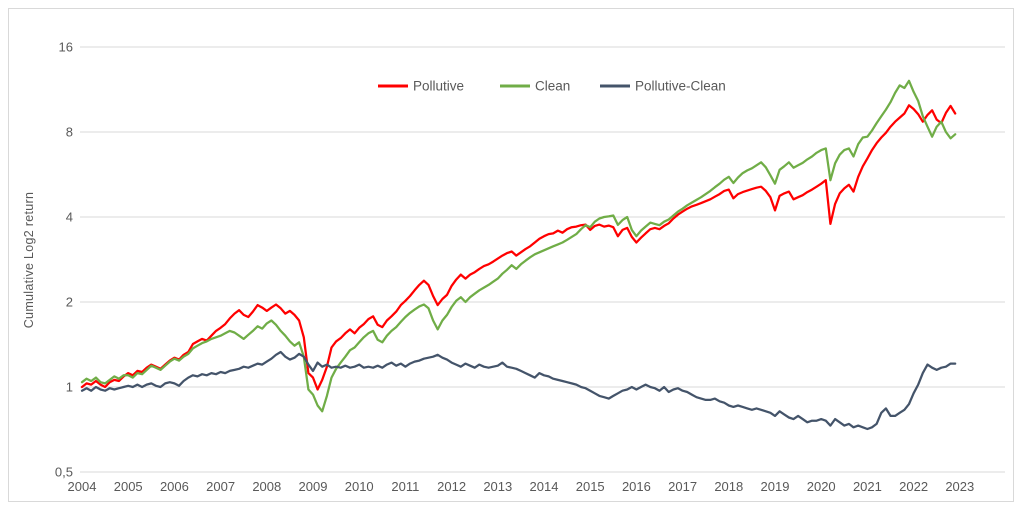 This screenshot has height=514, width=1024. What do you see at coordinates (82, 486) in the screenshot?
I see `x-tick-label: 2004` at bounding box center [82, 486].